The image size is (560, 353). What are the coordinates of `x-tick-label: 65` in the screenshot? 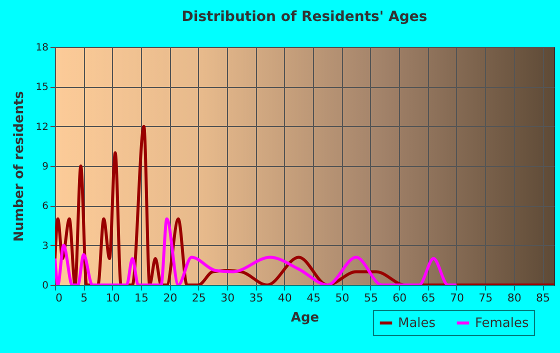 It's located at (428, 298).